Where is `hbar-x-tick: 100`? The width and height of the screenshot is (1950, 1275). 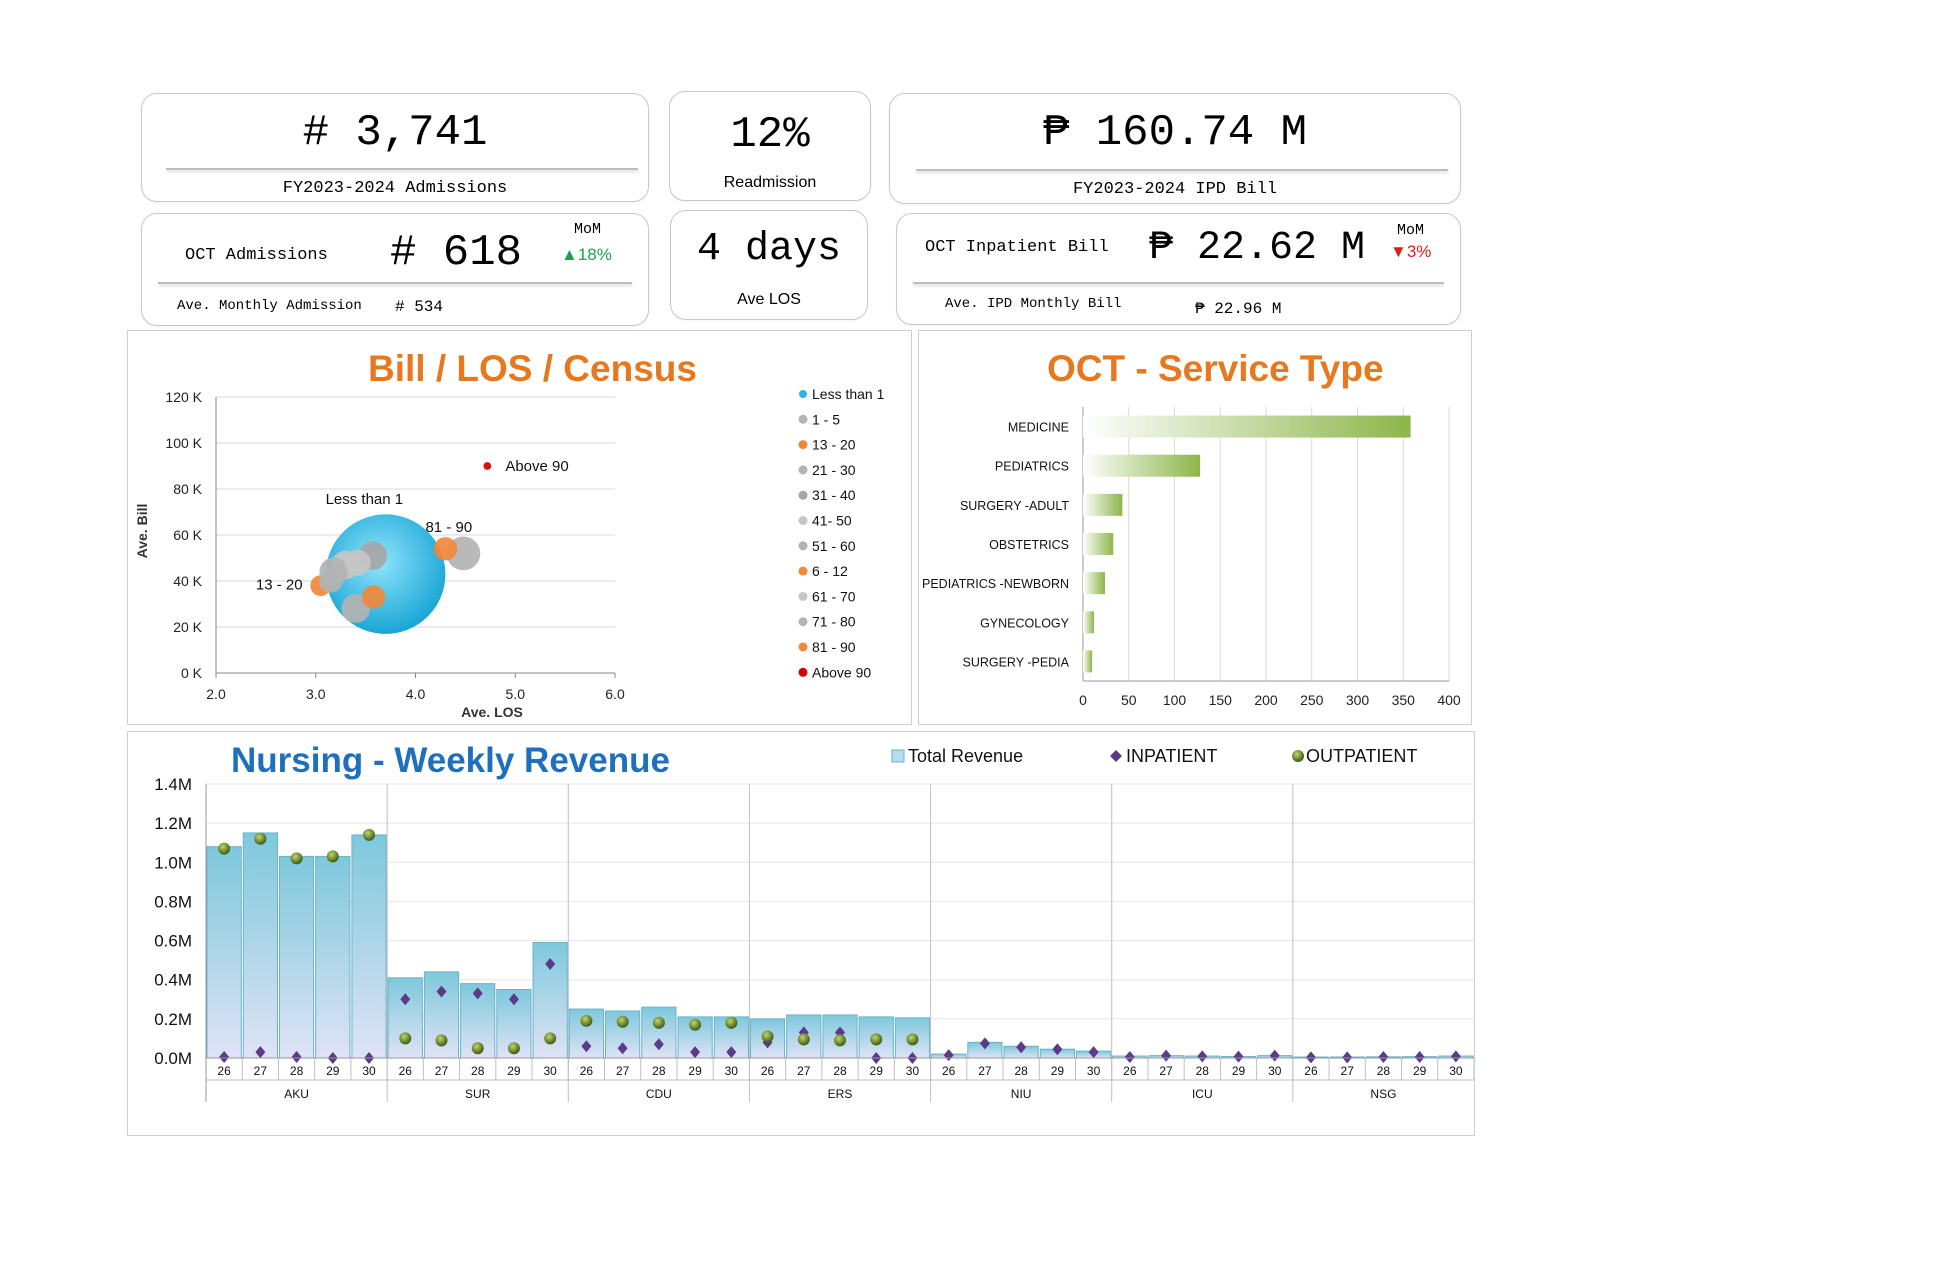 hbar-x-tick: 100 is located at coordinates (1175, 700).